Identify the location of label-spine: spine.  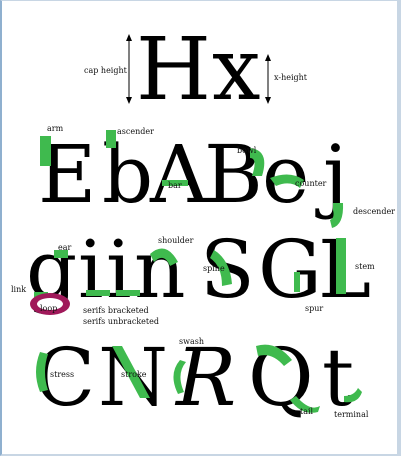
(214, 268).